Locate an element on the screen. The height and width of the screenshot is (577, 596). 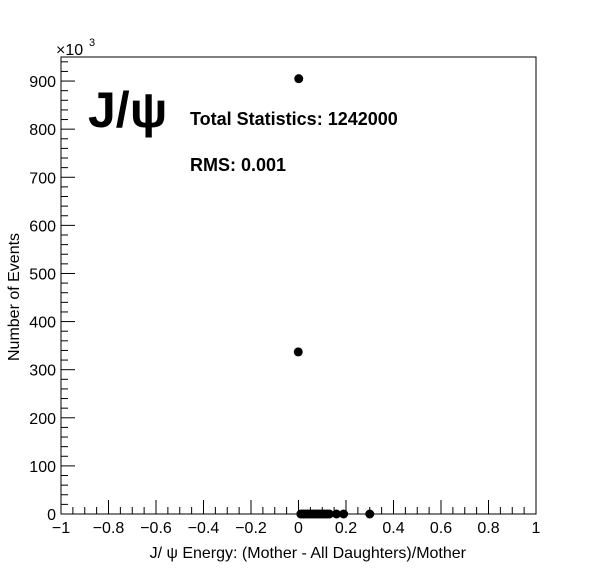
x-tick-label: 0.6 is located at coordinates (441, 528).